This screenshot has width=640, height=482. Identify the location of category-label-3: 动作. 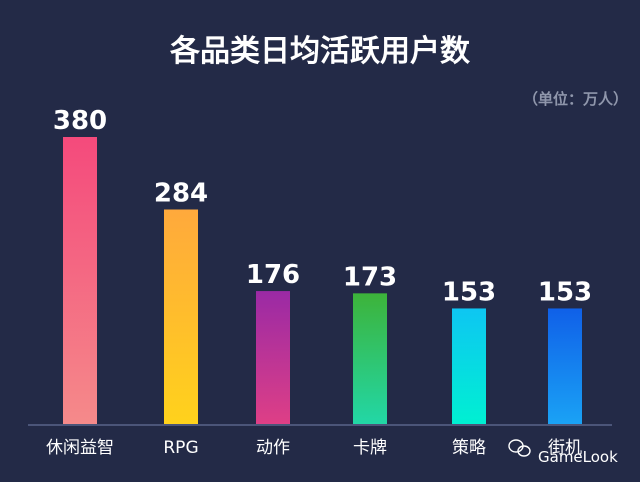
(273, 448).